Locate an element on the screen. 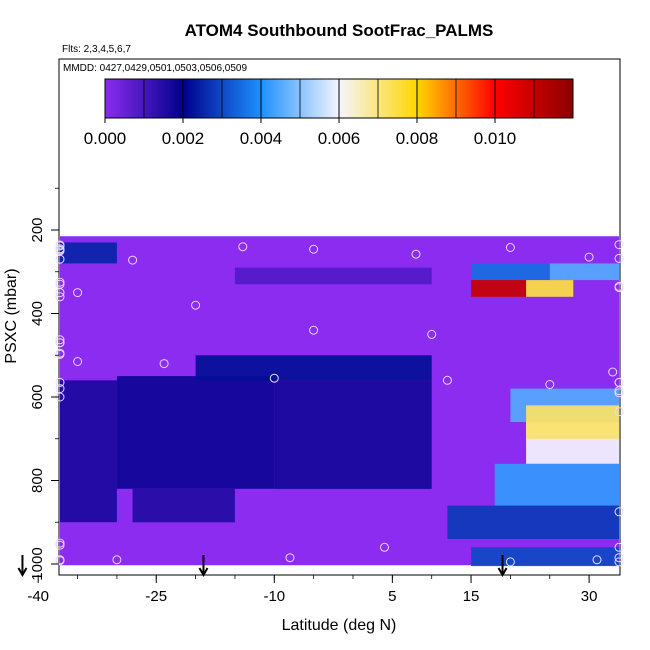 This screenshot has height=650, width=650. colorbar-tick-label: 0.002 is located at coordinates (183, 138).